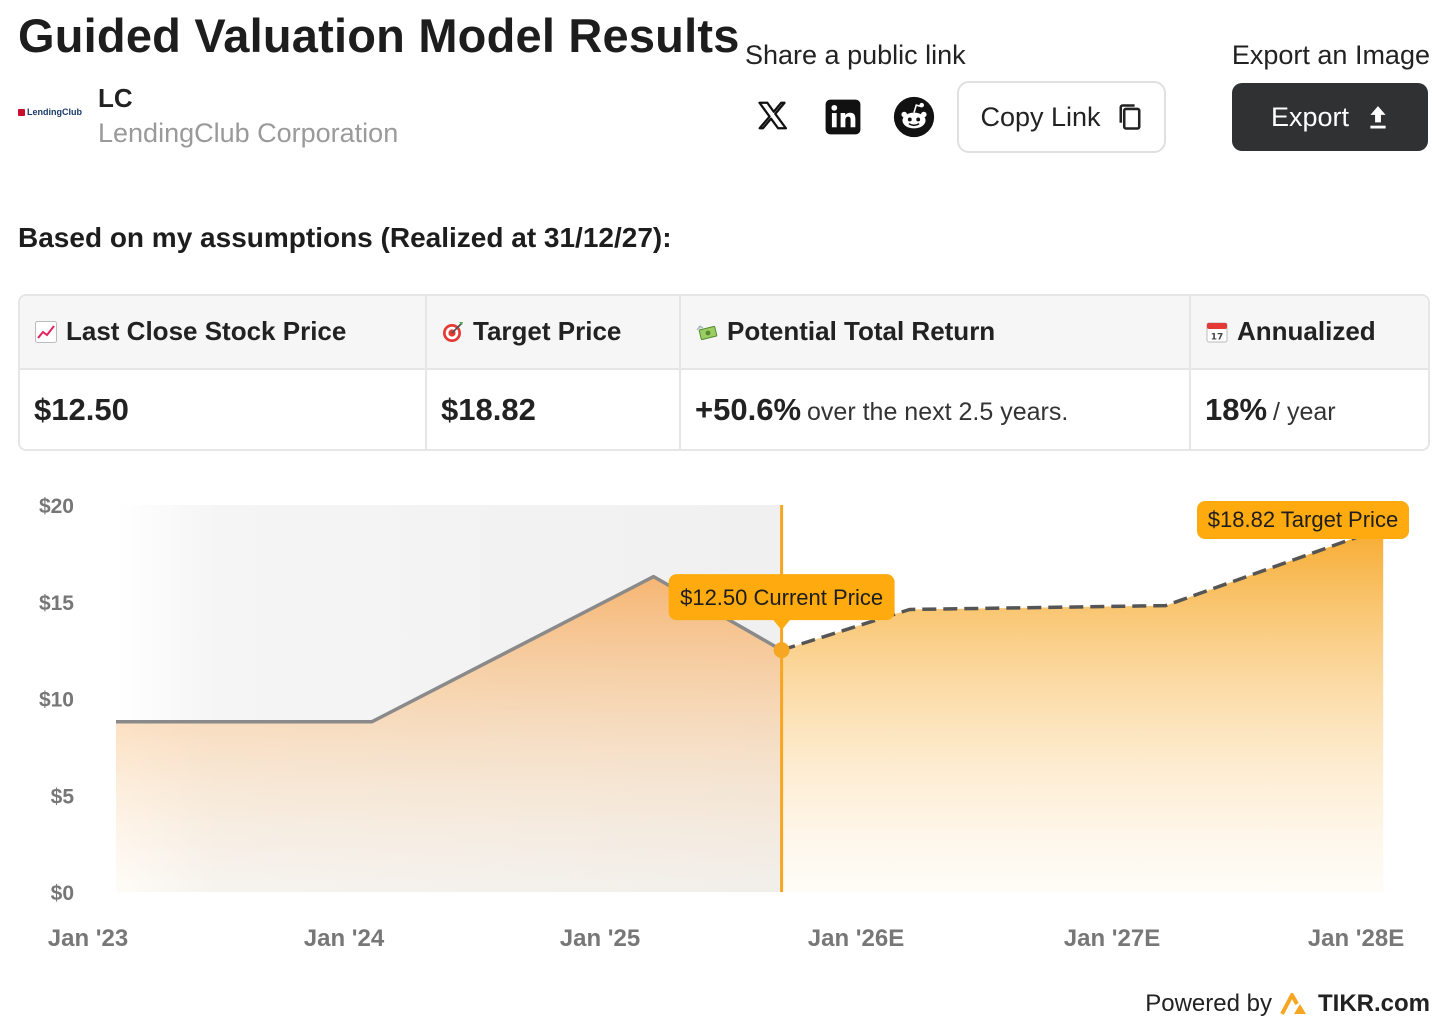 The height and width of the screenshot is (1032, 1454). I want to click on historical-area, so click(449, 734).